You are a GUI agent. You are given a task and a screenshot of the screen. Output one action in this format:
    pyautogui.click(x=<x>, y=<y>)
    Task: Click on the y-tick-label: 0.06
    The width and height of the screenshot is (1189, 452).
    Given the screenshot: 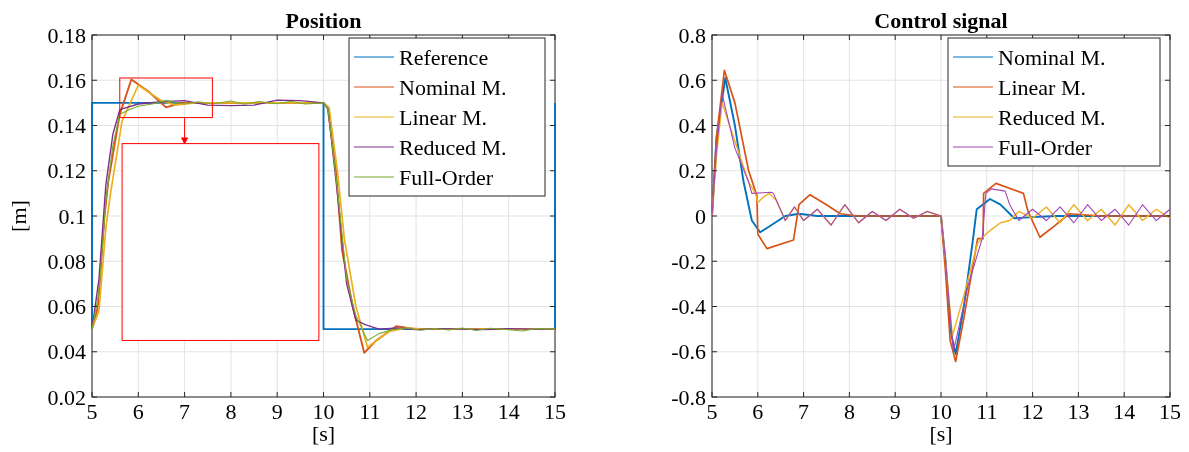 What is the action you would take?
    pyautogui.click(x=66, y=307)
    